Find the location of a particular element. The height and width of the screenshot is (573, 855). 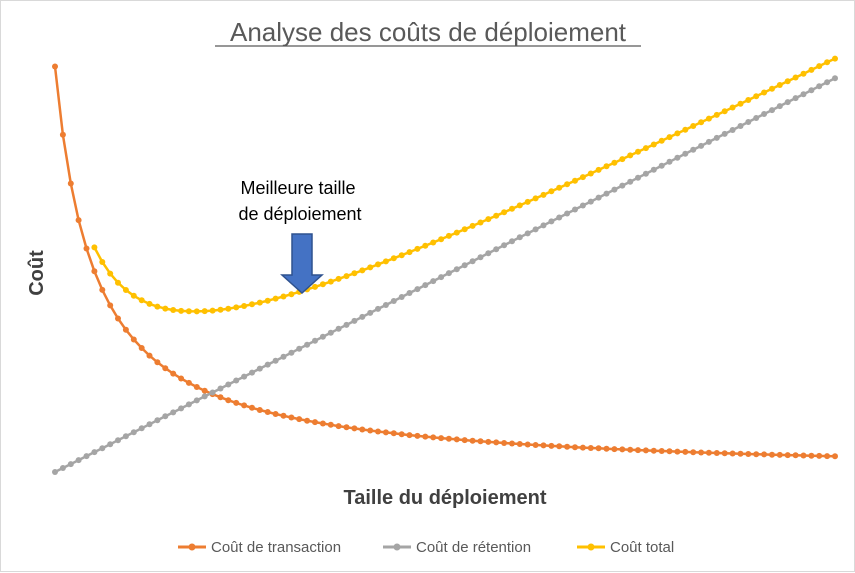

legend-marker-total is located at coordinates (591, 547).